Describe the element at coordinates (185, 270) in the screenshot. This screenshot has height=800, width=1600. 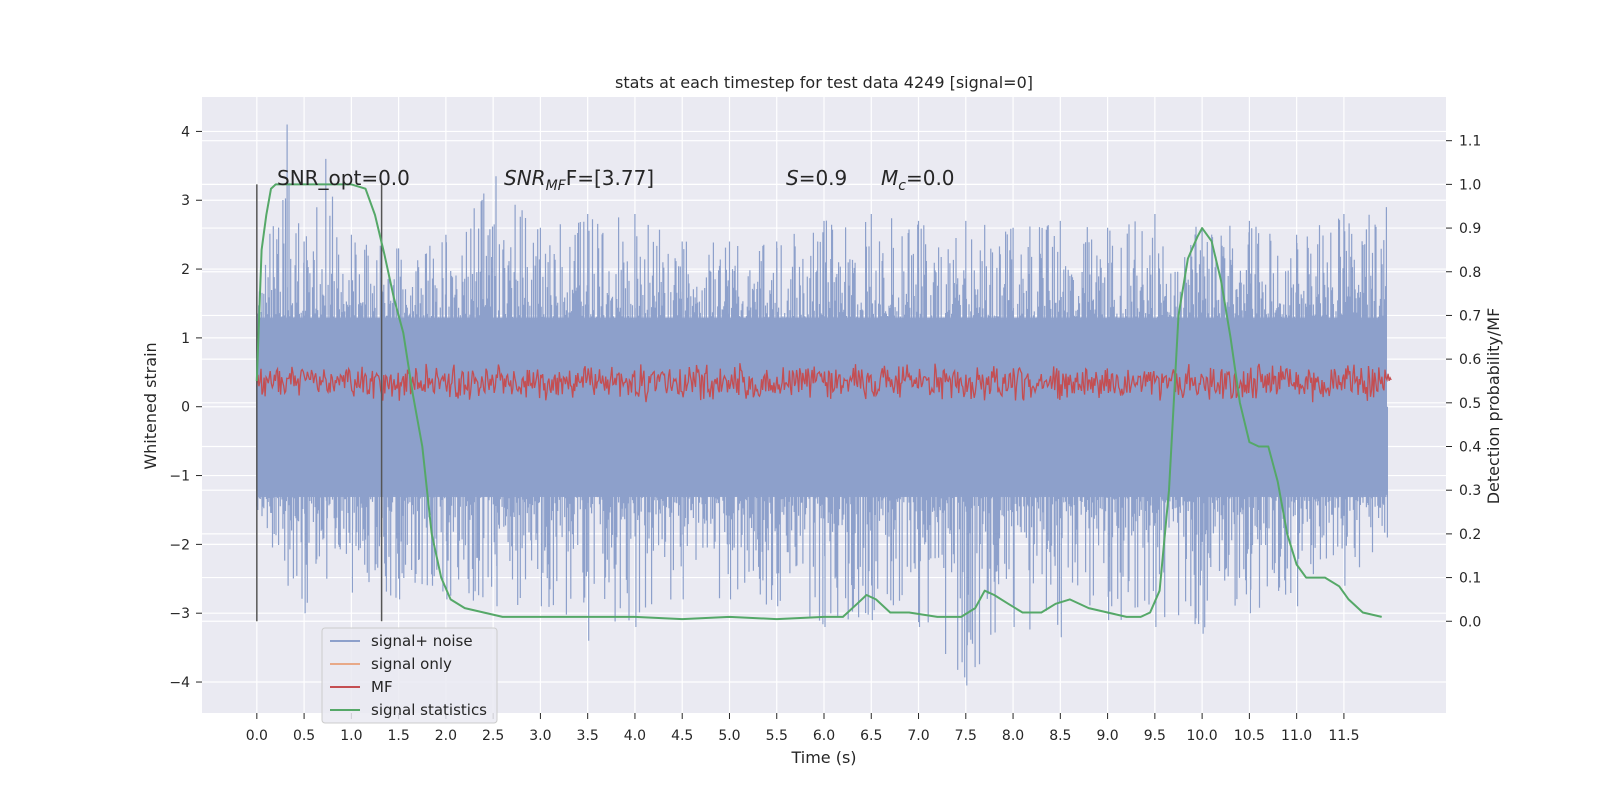
I see `y-tick-label: 2` at that location.